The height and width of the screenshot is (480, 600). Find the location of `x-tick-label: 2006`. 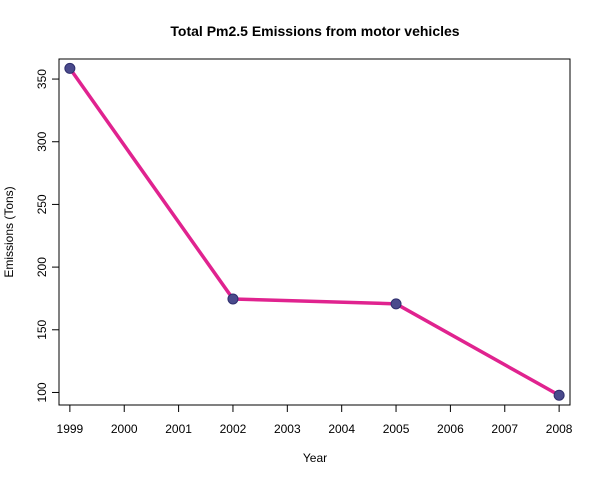

x-tick-label: 2006 is located at coordinates (450, 429).